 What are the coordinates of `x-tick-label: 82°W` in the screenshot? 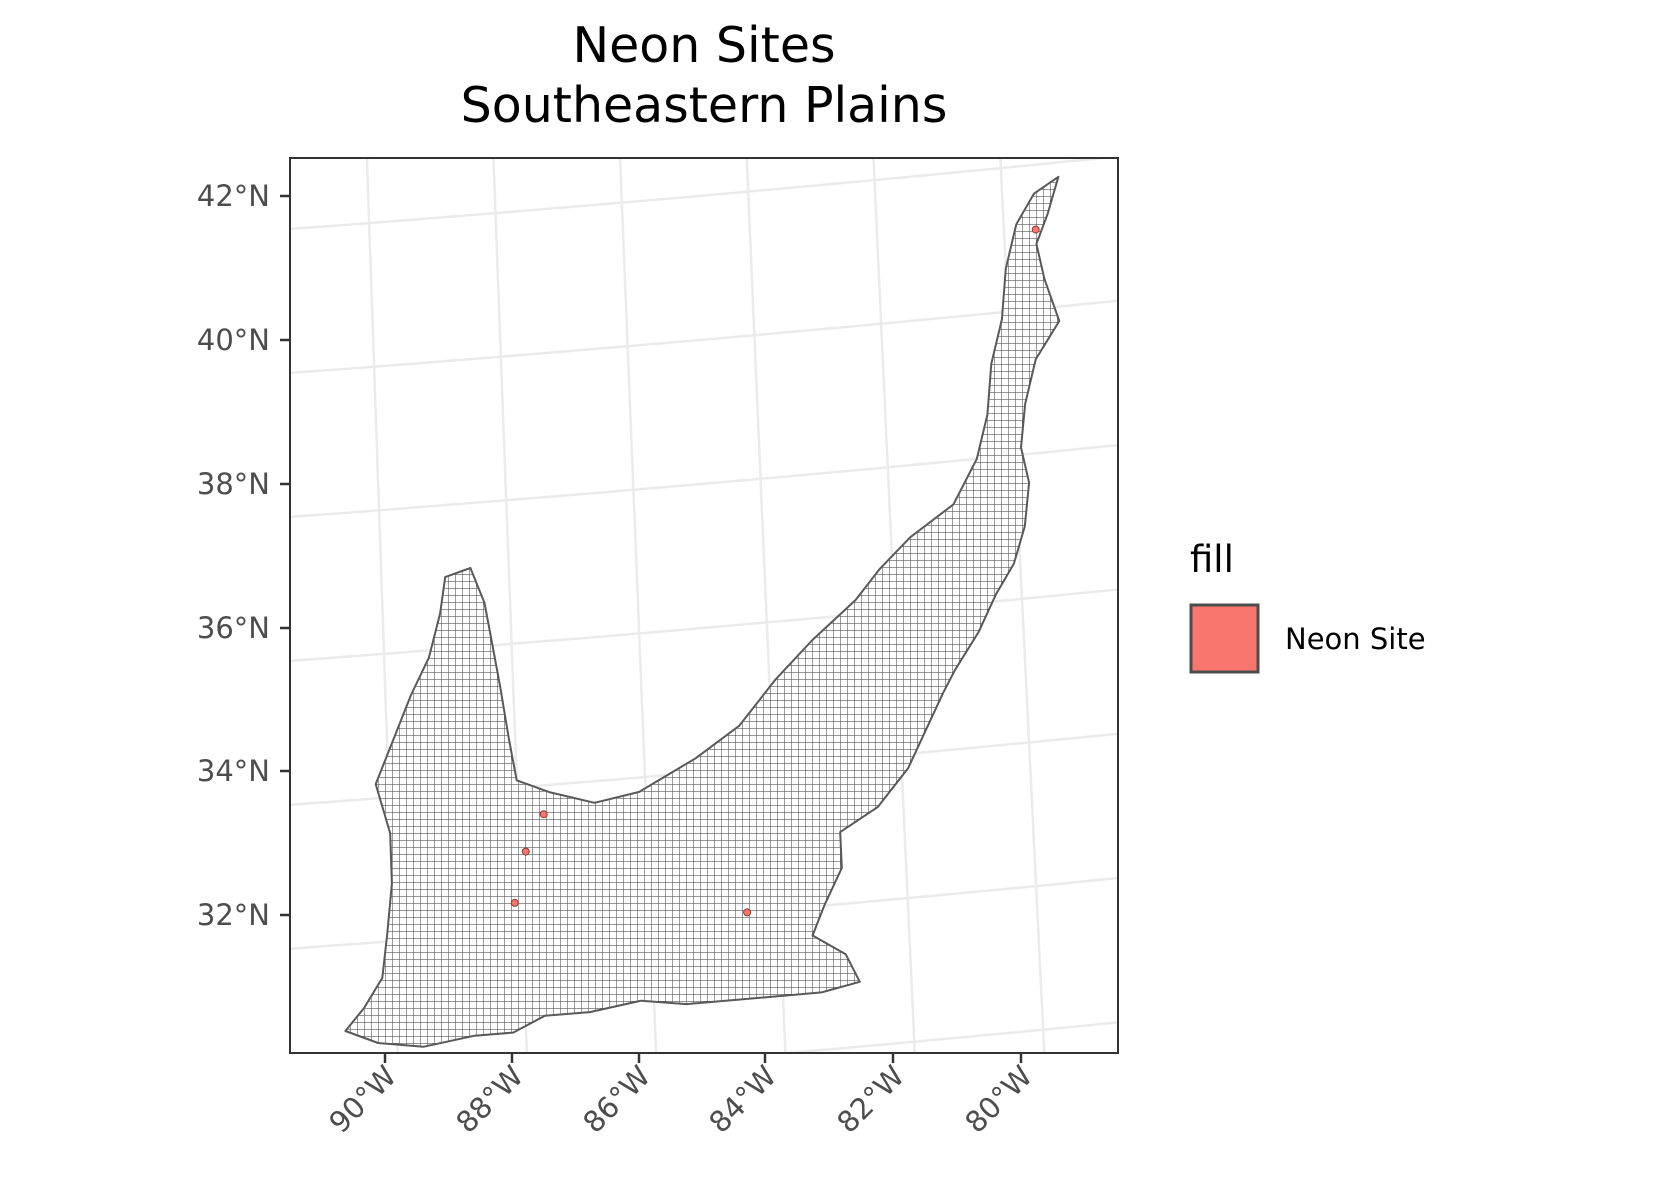 It's located at (870, 1099).